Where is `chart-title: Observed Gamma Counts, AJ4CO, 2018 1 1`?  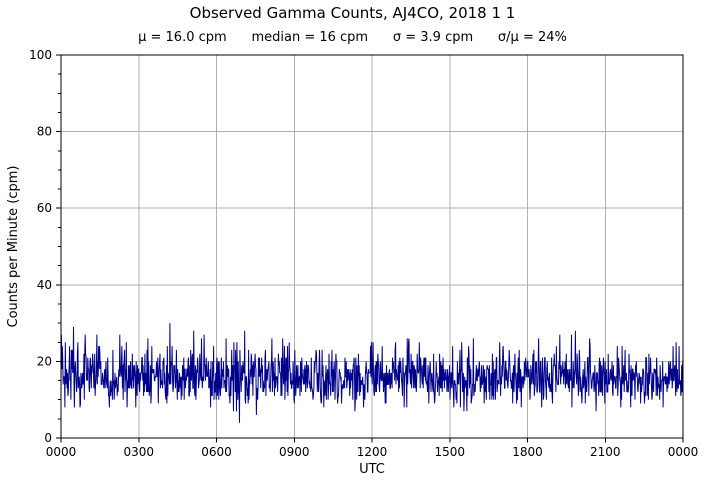 chart-title: Observed Gamma Counts, AJ4CO, 2018 1 1 is located at coordinates (352, 13).